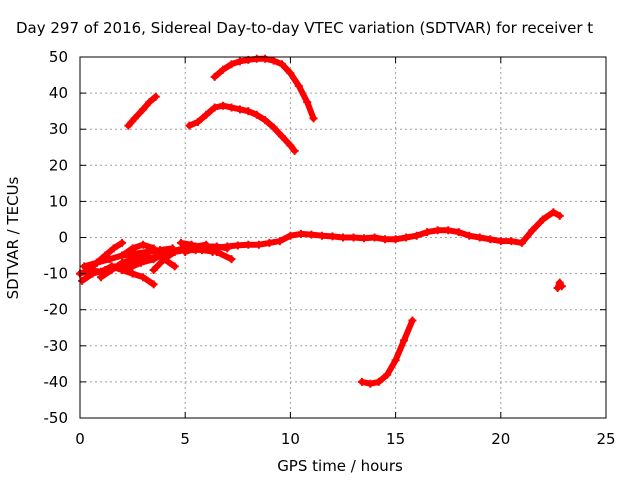 This screenshot has width=640, height=480. I want to click on series-arc-30-a, so click(142, 111).